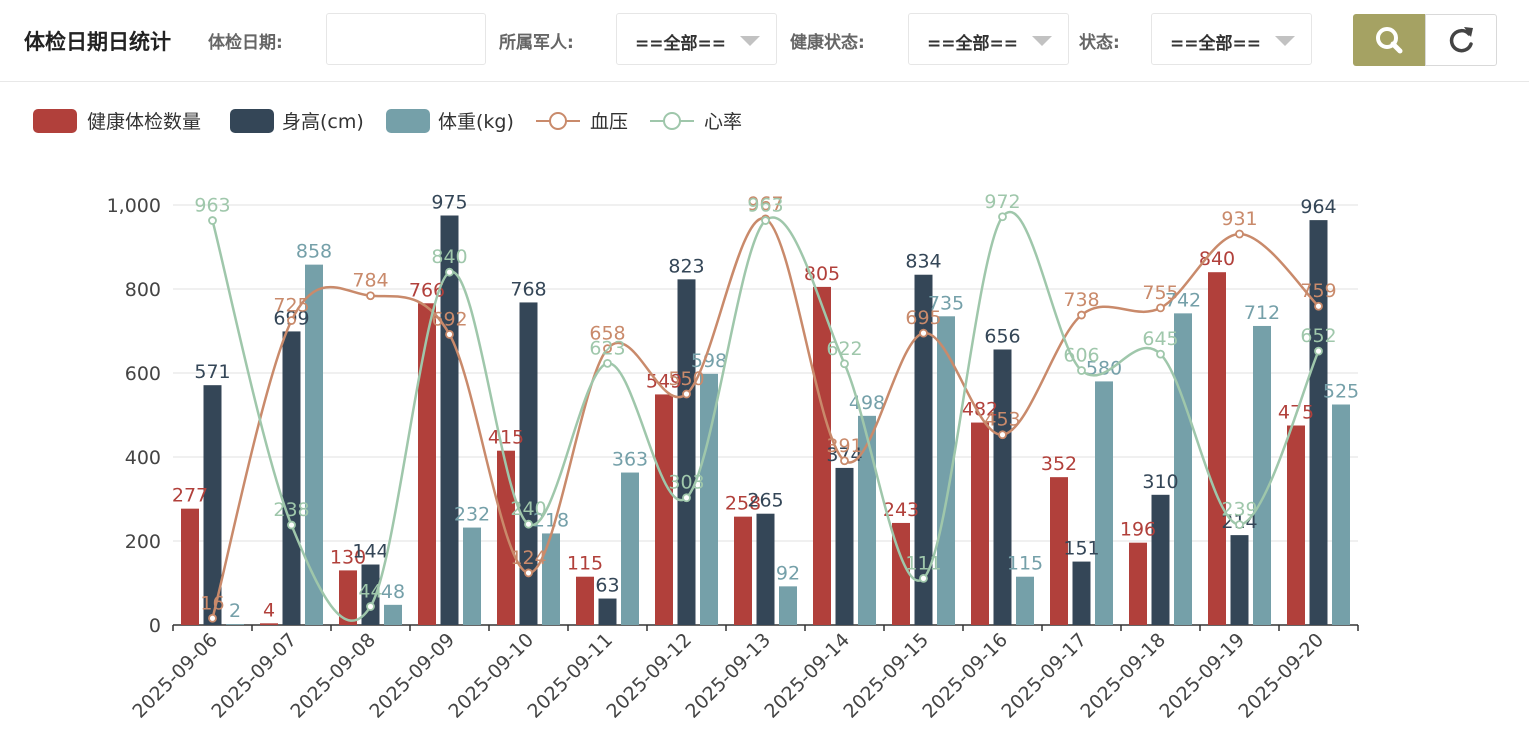 This screenshot has width=1529, height=745. Describe the element at coordinates (827, 43) in the screenshot. I see `health-filter-label: 健康状态:` at that location.